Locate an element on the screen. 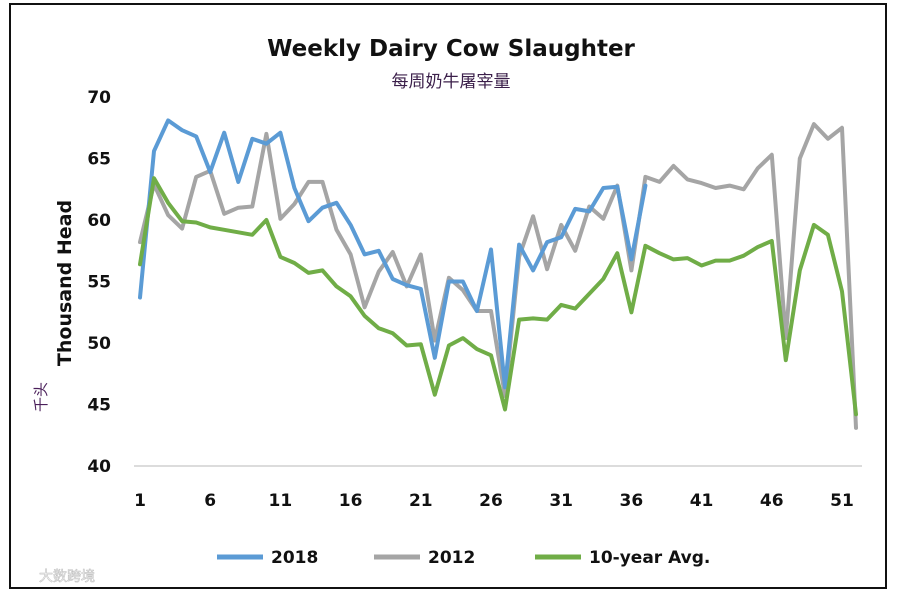  y-tick-label: 55 is located at coordinates (99, 283).